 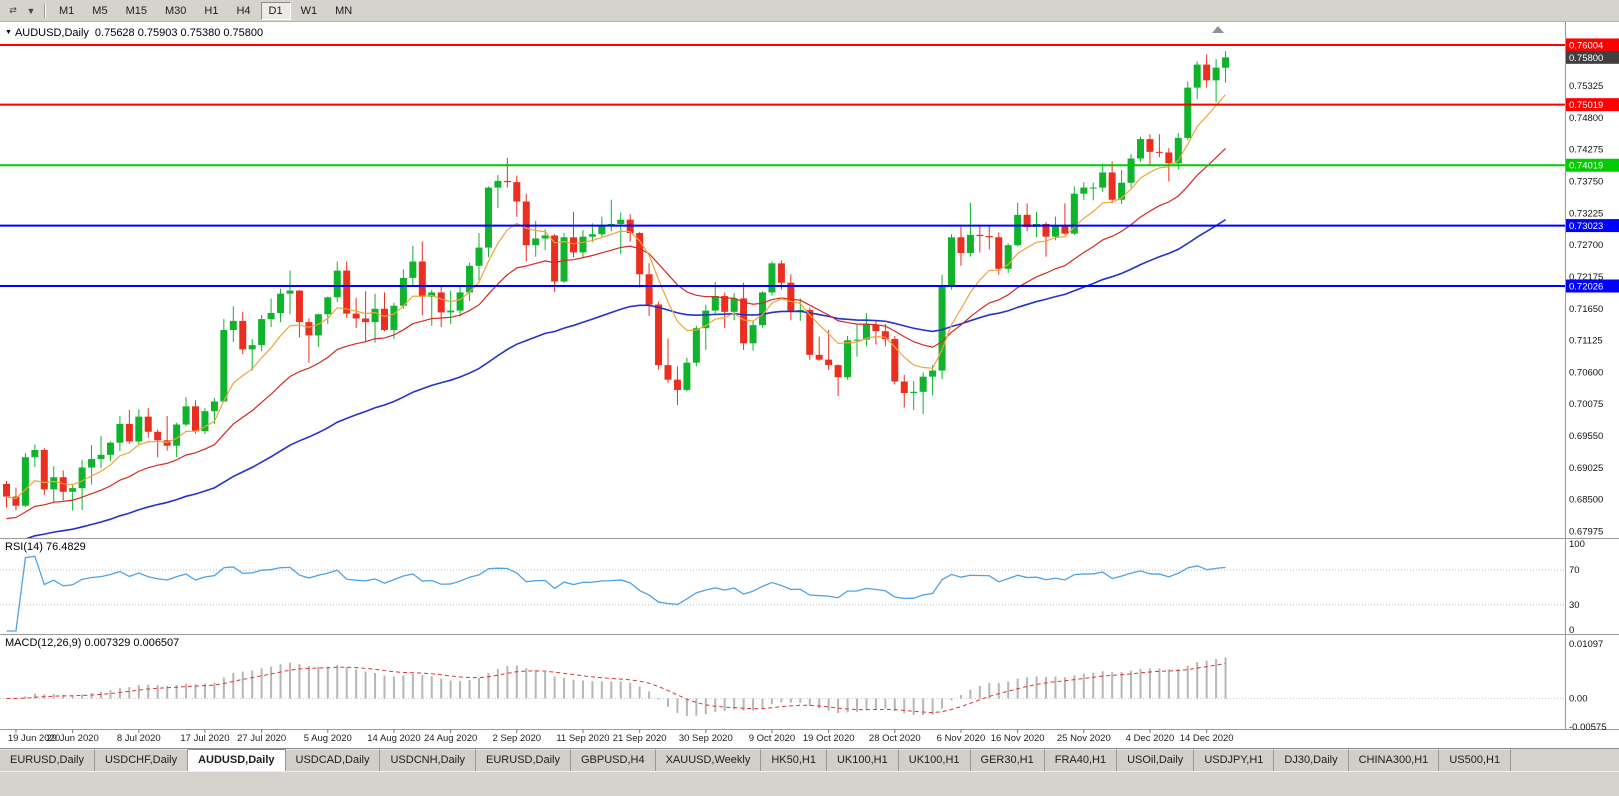 I want to click on chart-shift-marker, so click(x=1218, y=29).